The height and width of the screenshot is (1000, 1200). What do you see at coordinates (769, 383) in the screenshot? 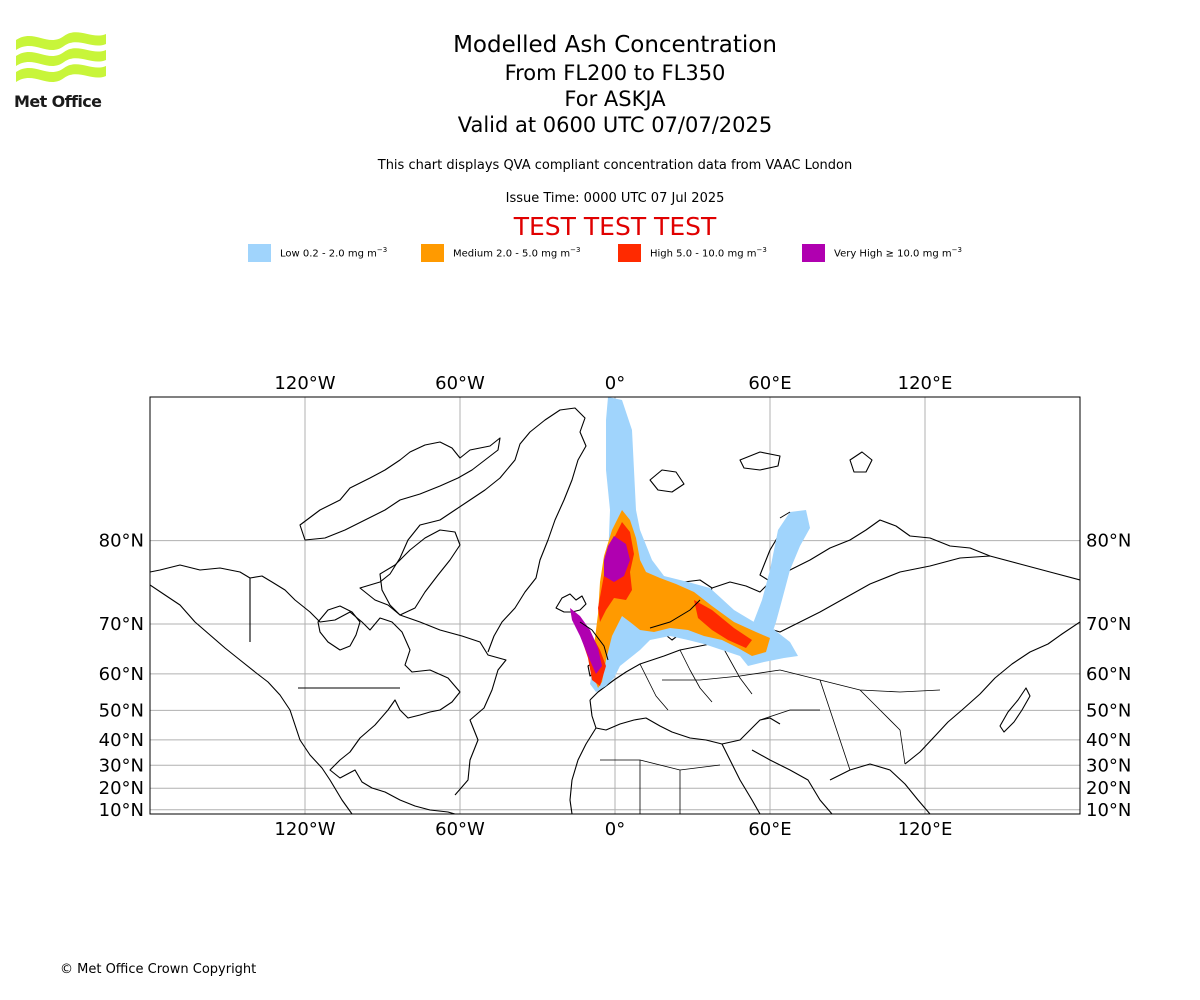
I see `lon-label-top-3: 60°E` at bounding box center [769, 383].